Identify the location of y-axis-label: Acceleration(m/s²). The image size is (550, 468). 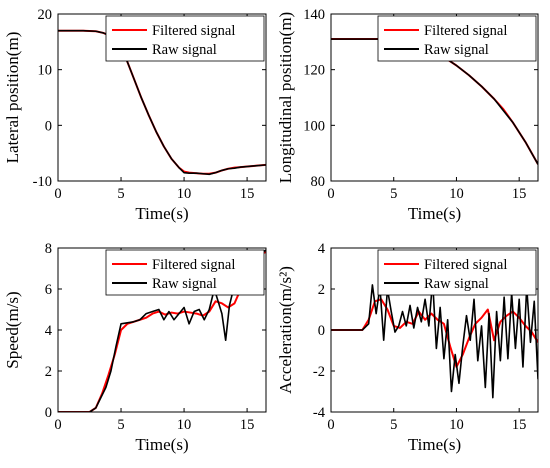
(285, 330).